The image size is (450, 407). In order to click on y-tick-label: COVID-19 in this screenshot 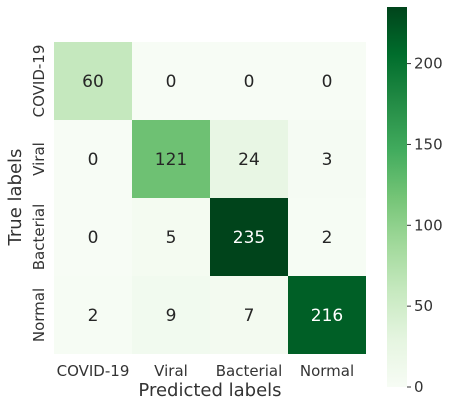, I will do `click(39, 81)`.